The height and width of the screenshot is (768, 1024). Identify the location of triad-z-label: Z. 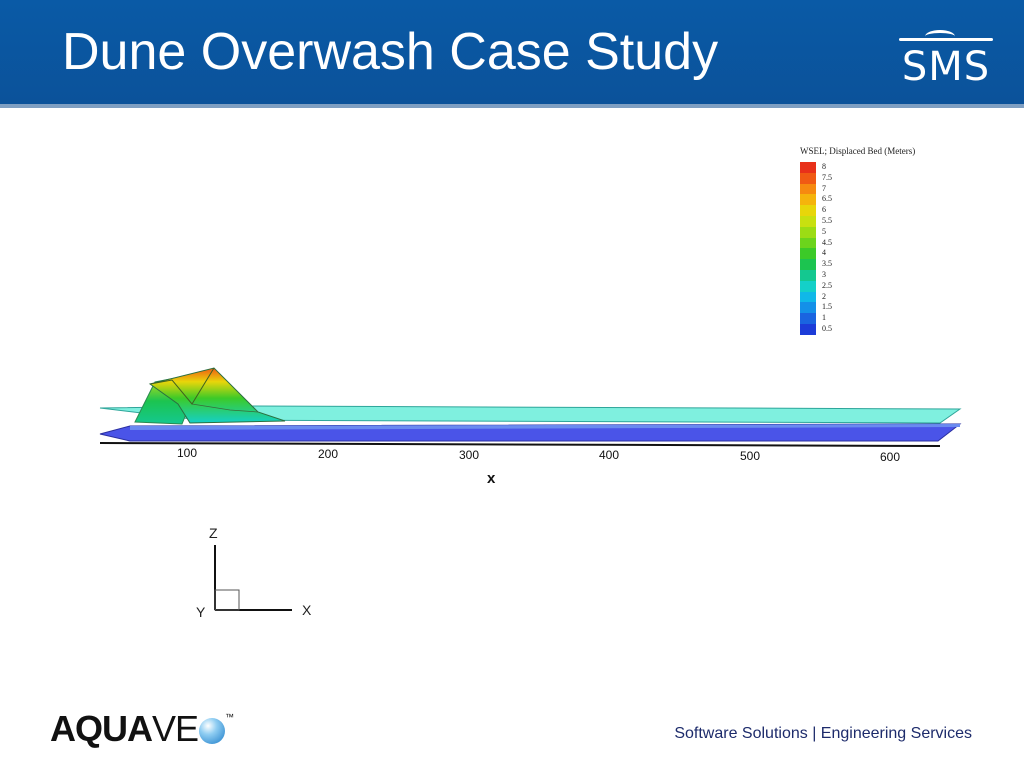
(213, 533).